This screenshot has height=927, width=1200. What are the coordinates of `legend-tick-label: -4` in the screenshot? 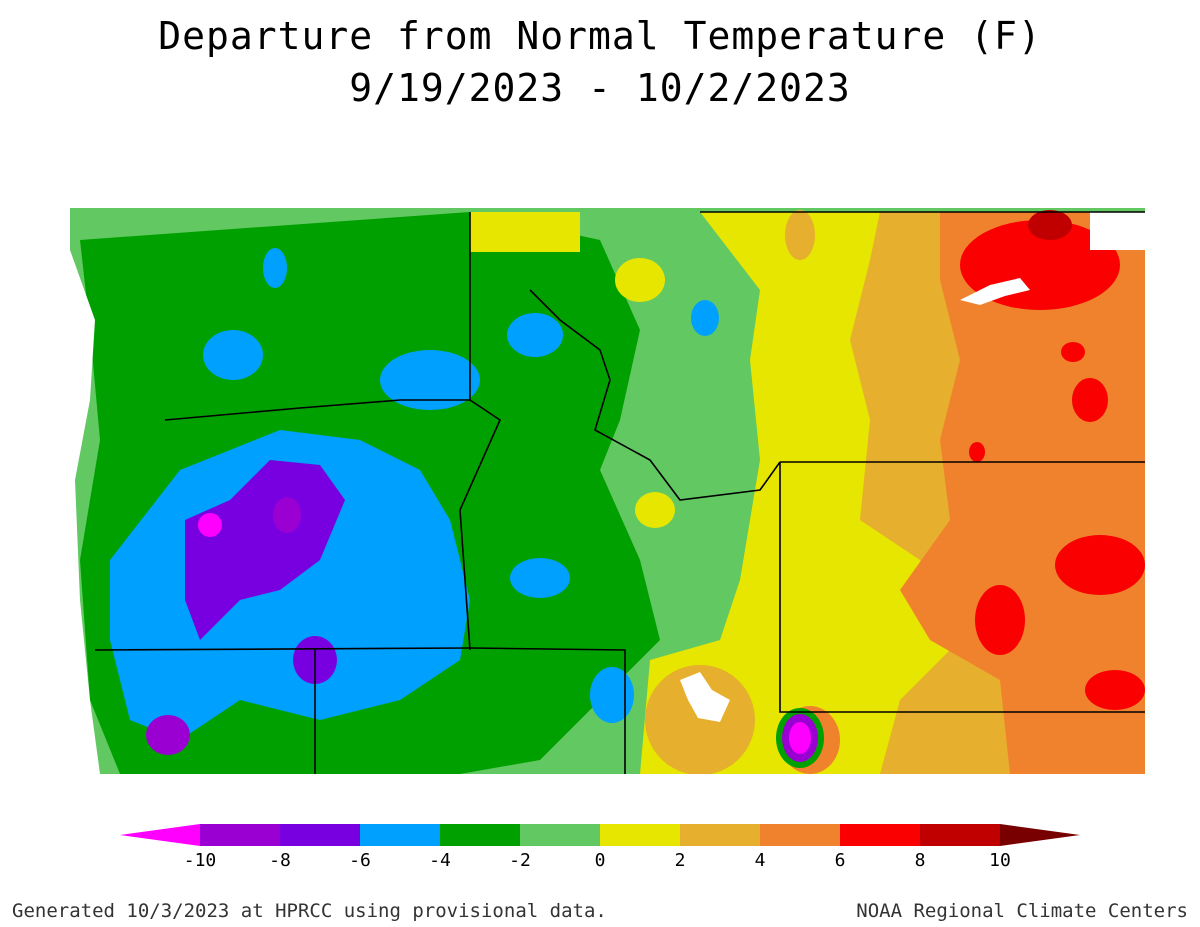 It's located at (440, 860).